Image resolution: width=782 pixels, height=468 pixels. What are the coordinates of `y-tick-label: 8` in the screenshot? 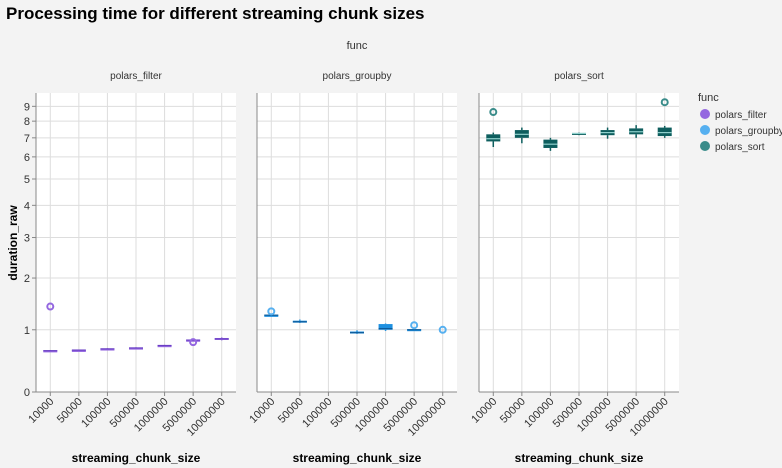 It's located at (27, 122).